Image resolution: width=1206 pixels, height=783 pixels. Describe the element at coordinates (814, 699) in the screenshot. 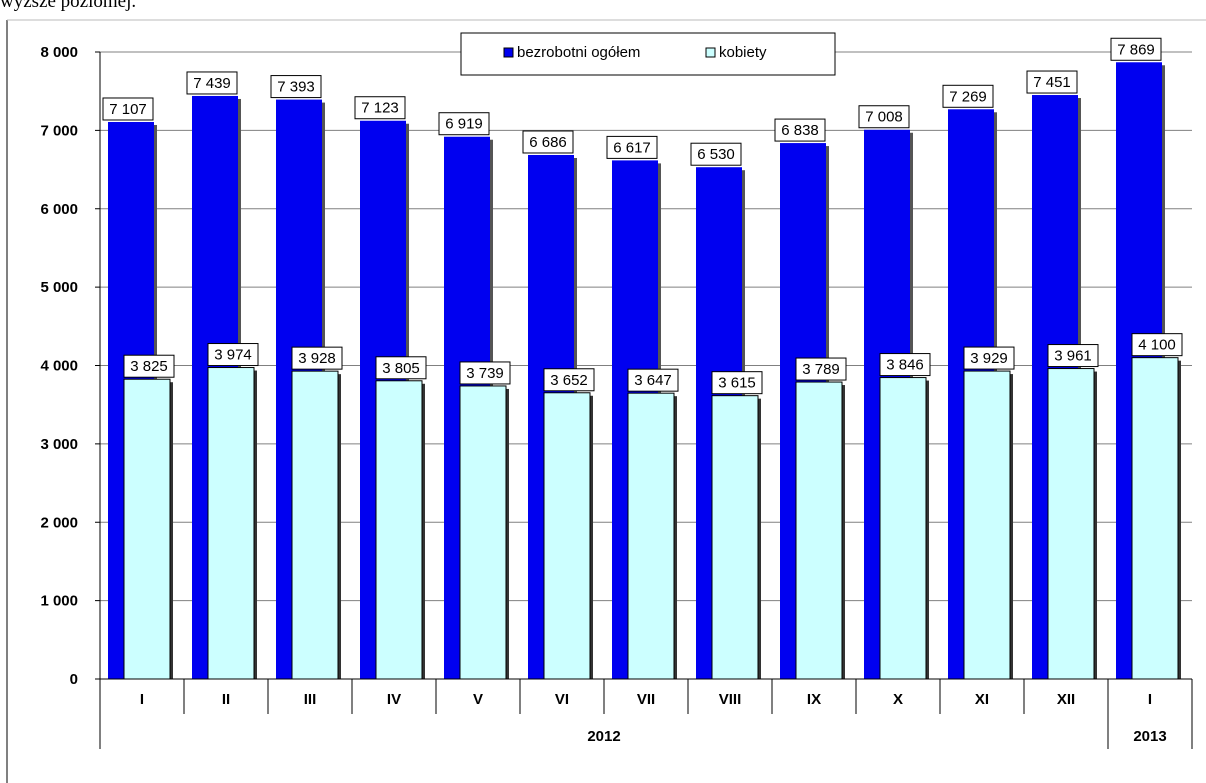

I see `x-tick-label: IX` at that location.